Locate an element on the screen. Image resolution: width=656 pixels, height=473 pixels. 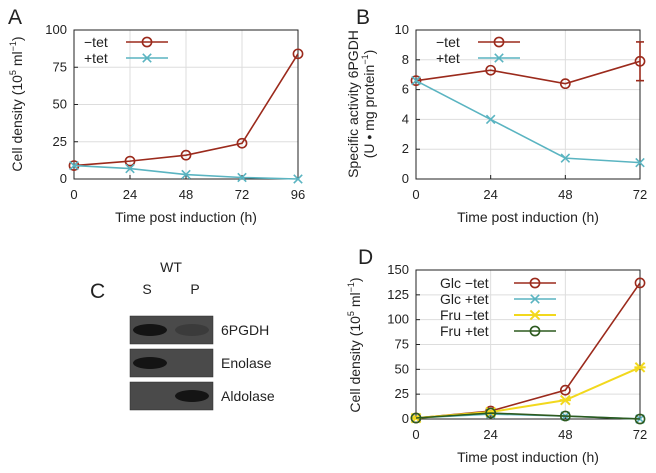
blot-group-label: WT is located at coordinates (171, 267).